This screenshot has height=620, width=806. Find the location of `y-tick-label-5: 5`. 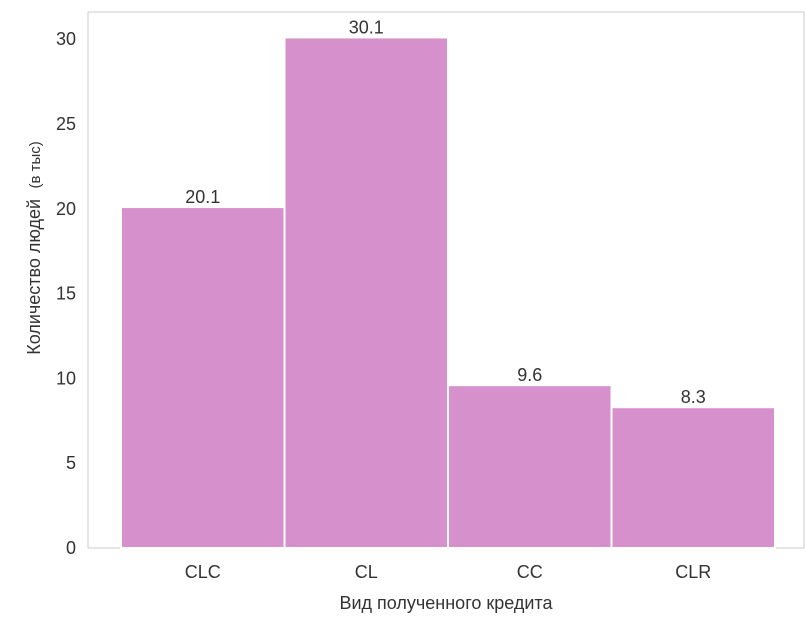

y-tick-label-5: 5 is located at coordinates (71, 463).